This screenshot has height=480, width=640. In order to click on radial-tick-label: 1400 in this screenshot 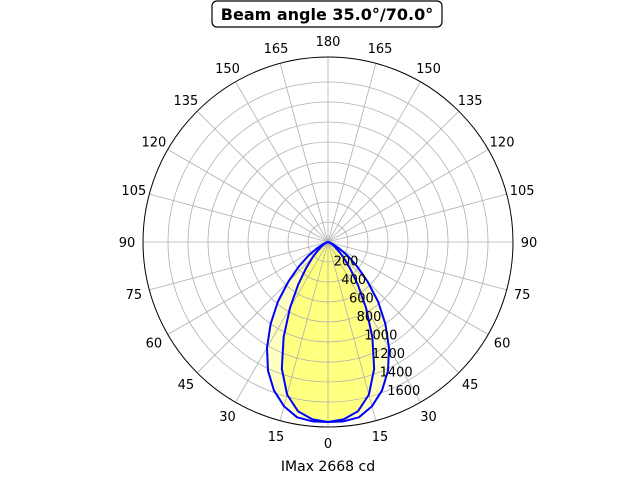, I will do `click(396, 372)`.